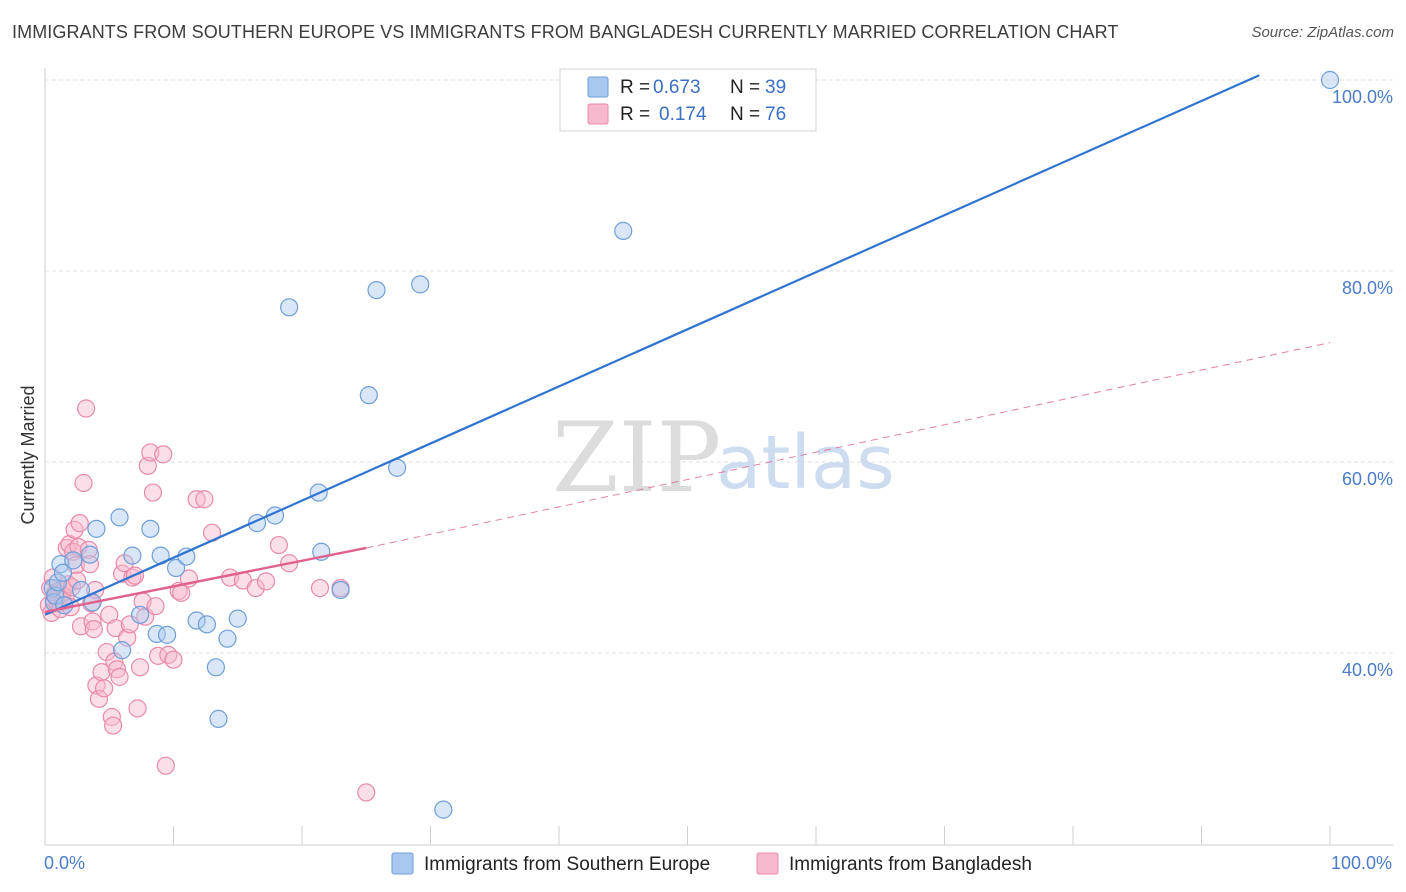 The width and height of the screenshot is (1406, 892). I want to click on legend-n-value-2: 76, so click(775, 114).